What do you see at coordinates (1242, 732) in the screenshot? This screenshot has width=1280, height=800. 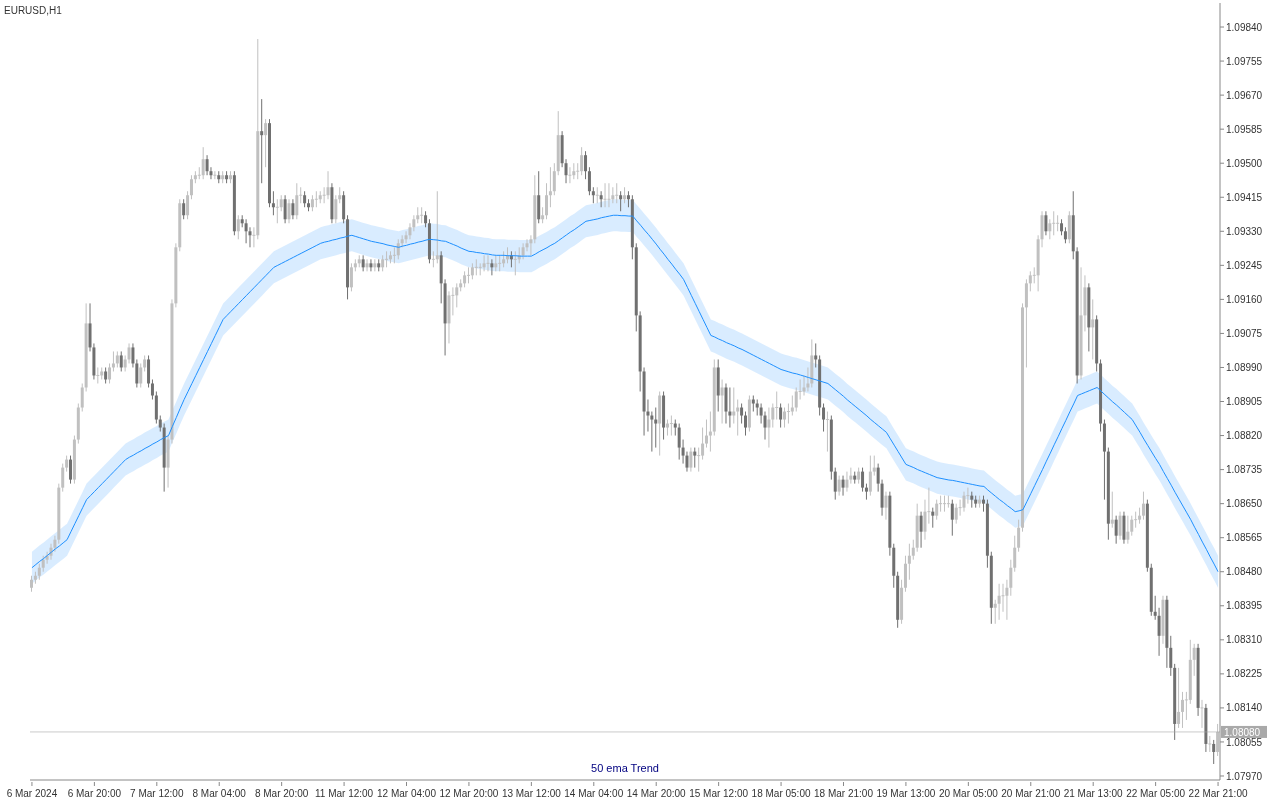 I see `ref-line-label: 1.08080` at bounding box center [1242, 732].